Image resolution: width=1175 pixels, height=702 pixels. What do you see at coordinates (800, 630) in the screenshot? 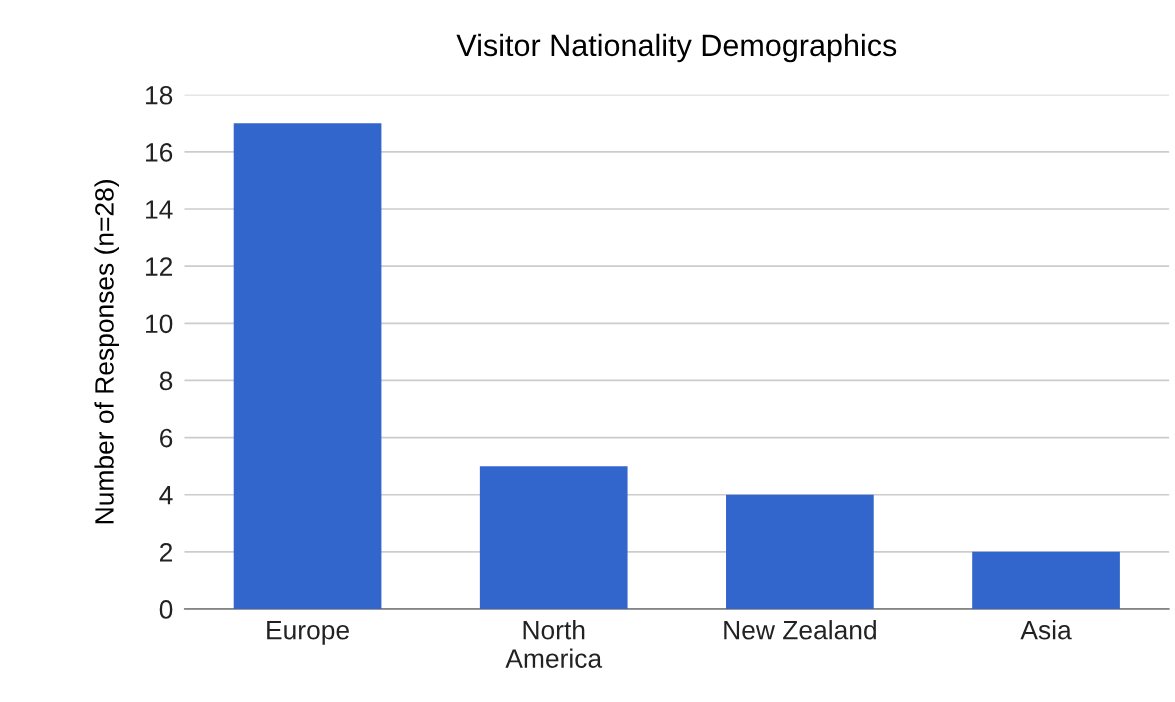
I see `x-tick-label: New Zealand` at bounding box center [800, 630].